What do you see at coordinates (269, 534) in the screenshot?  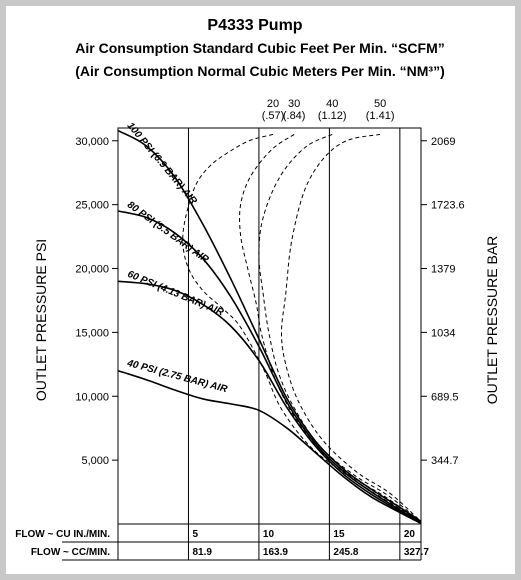 I see `flow-cell-cuin: 10` at bounding box center [269, 534].